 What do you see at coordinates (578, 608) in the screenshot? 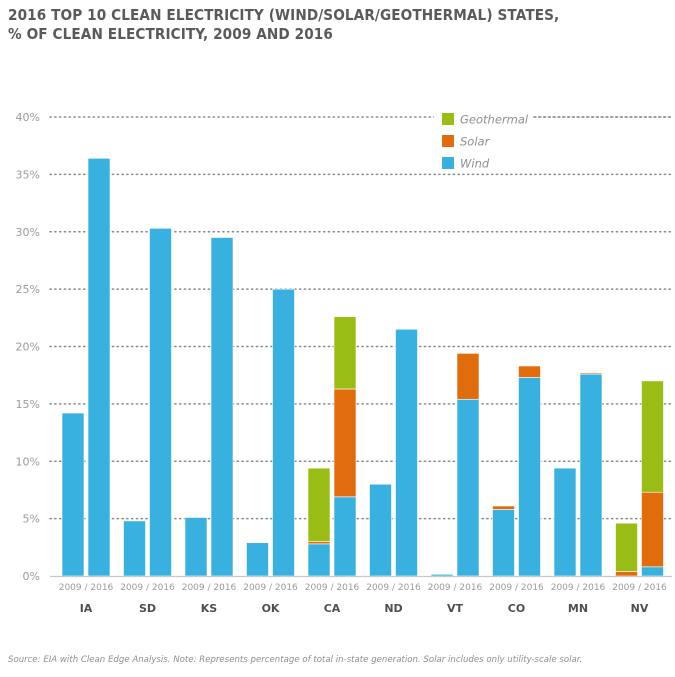
I see `x-category-label: MN` at bounding box center [578, 608].